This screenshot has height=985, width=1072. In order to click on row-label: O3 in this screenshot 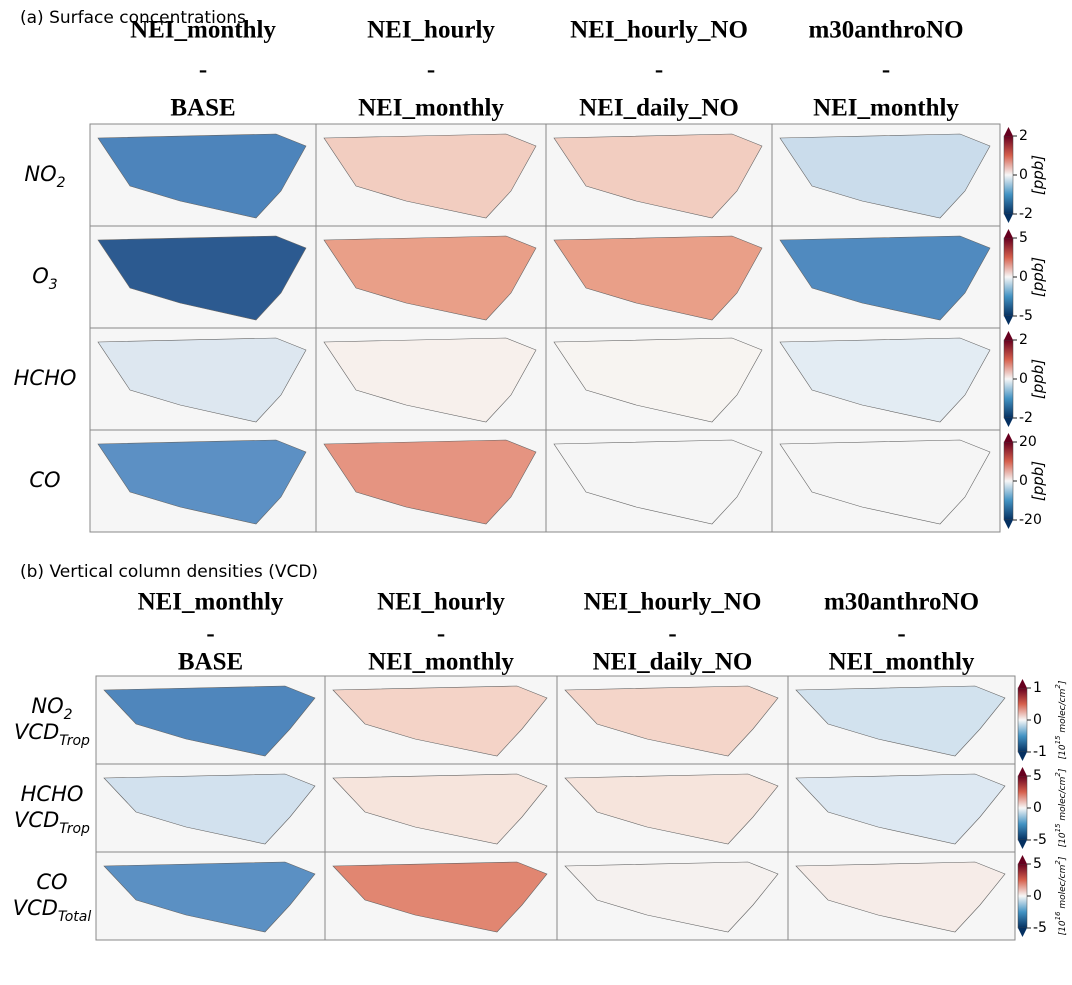, I will do `click(44, 278)`.